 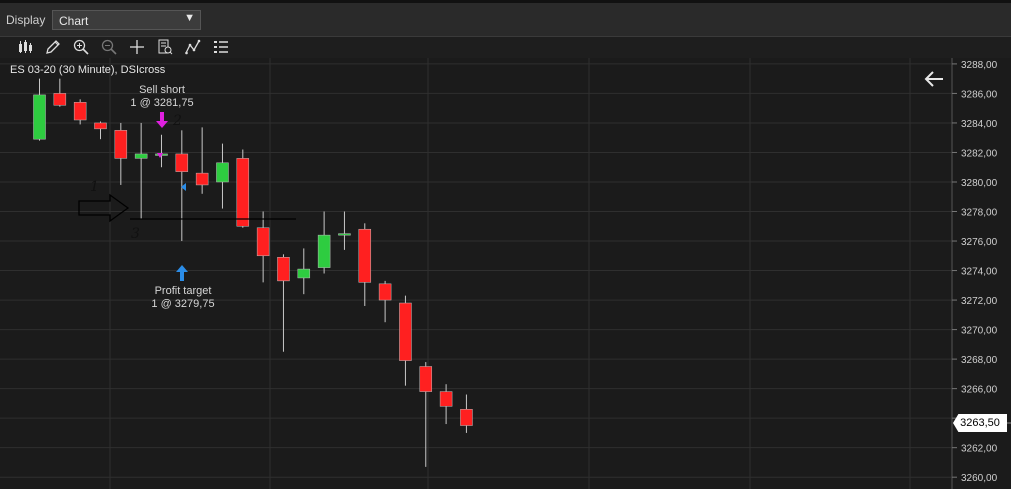 I want to click on price-tick-label: 3272,00, so click(x=979, y=301).